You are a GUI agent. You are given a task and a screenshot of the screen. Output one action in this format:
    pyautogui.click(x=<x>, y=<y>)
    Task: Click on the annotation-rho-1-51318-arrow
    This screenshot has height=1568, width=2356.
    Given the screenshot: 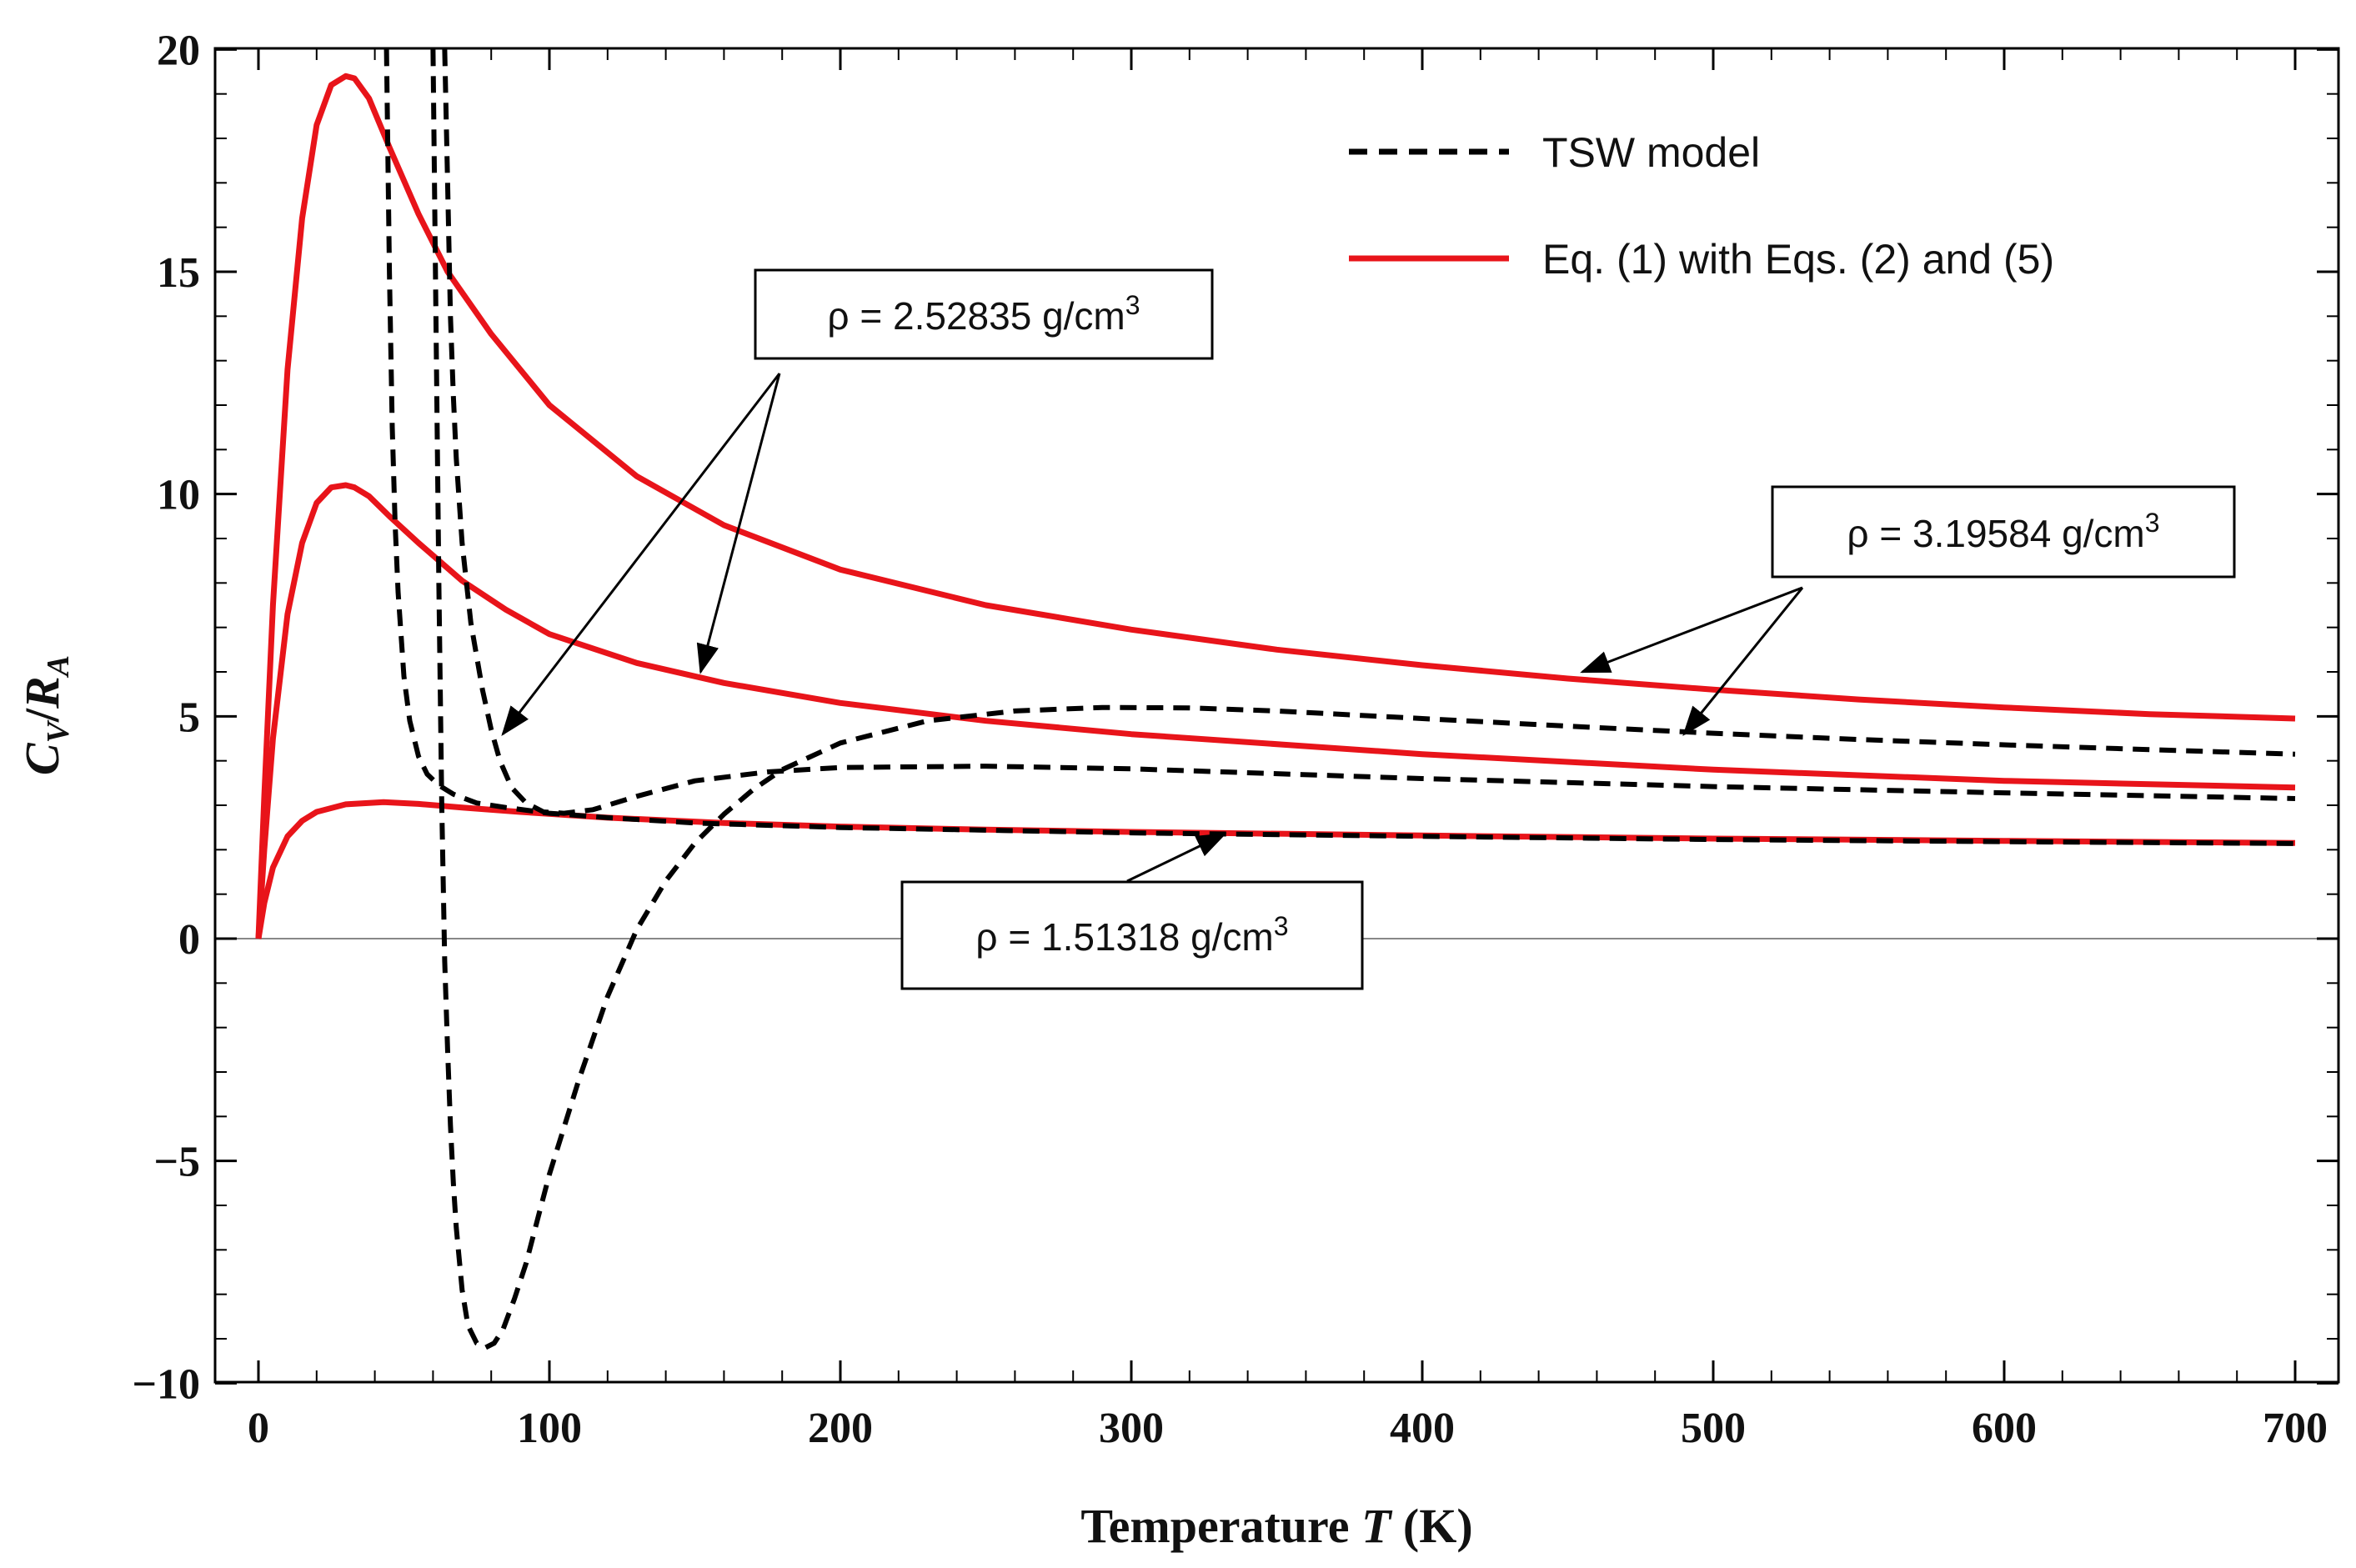 What is the action you would take?
    pyautogui.click(x=1176, y=858)
    